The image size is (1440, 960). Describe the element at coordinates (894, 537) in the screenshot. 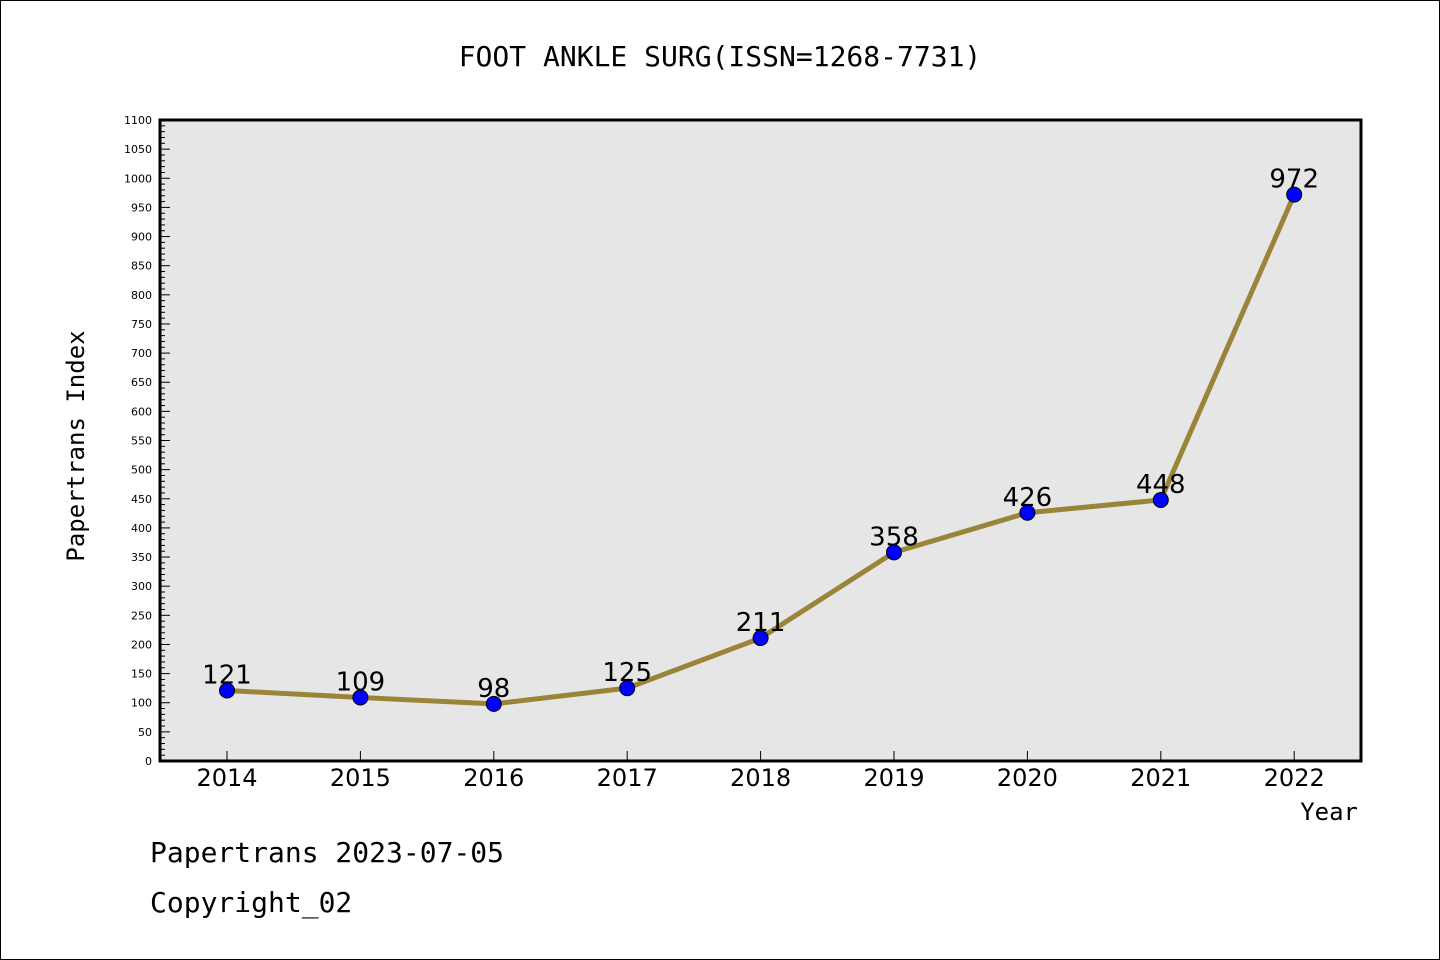

I see `data-label: 358` at that location.